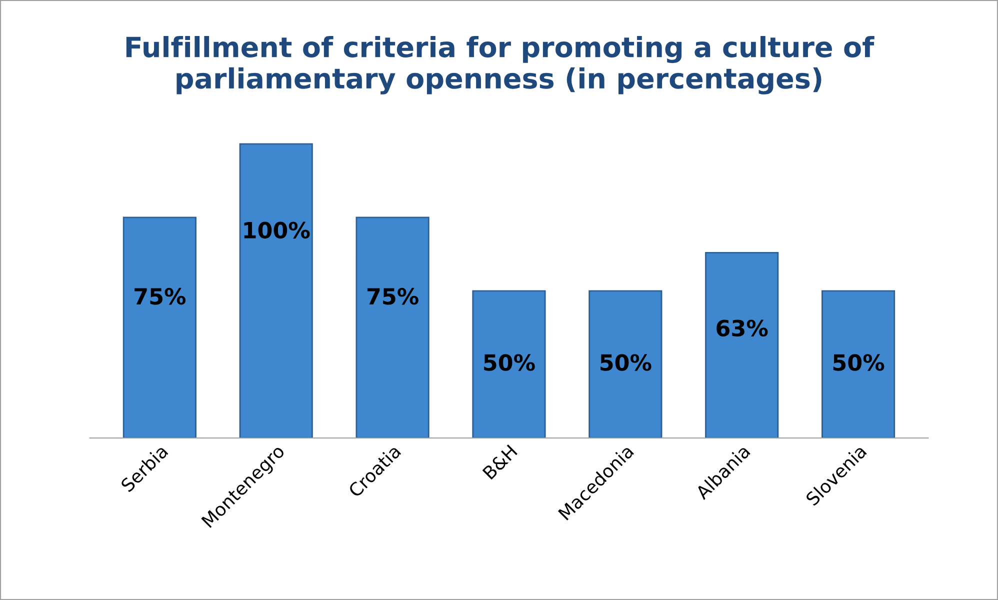 The image size is (998, 600). Describe the element at coordinates (277, 230) in the screenshot. I see `data-label: 100%` at that location.